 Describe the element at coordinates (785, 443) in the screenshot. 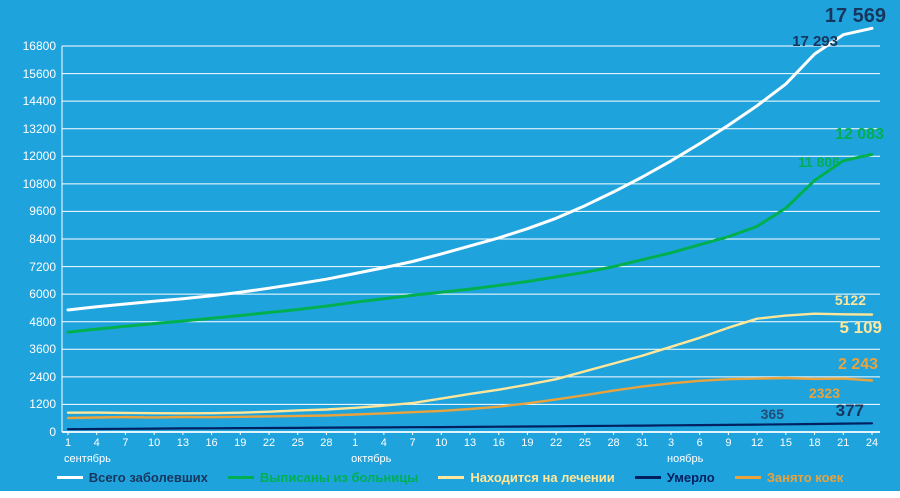

I see `x-tick-label: 15` at that location.